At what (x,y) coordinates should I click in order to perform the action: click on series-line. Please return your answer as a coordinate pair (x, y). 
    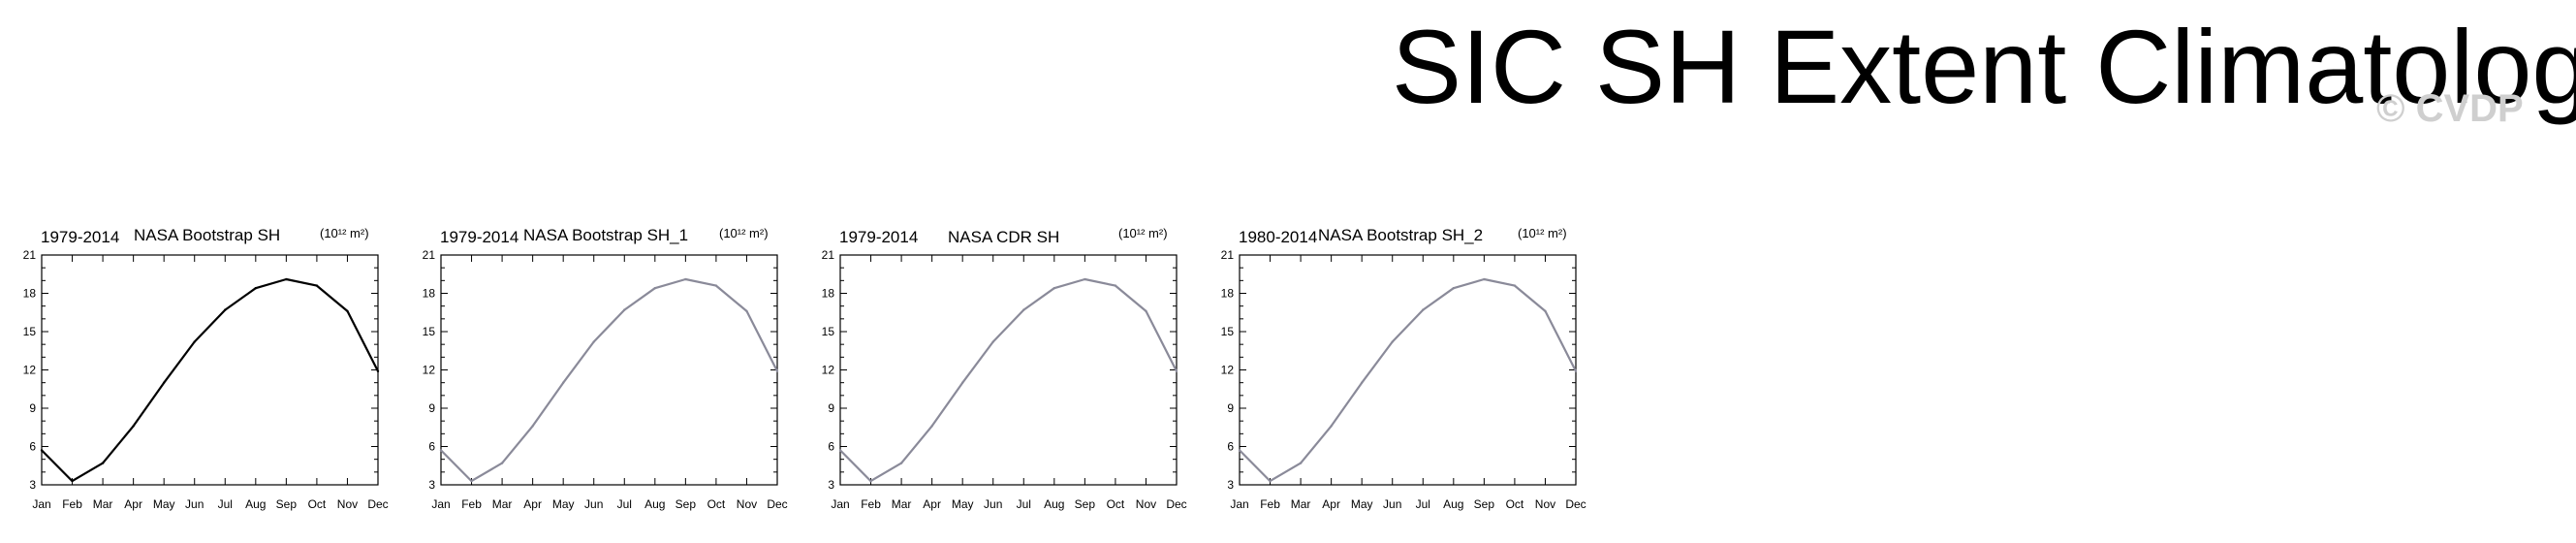
    Looking at the image, I should click on (1008, 380).